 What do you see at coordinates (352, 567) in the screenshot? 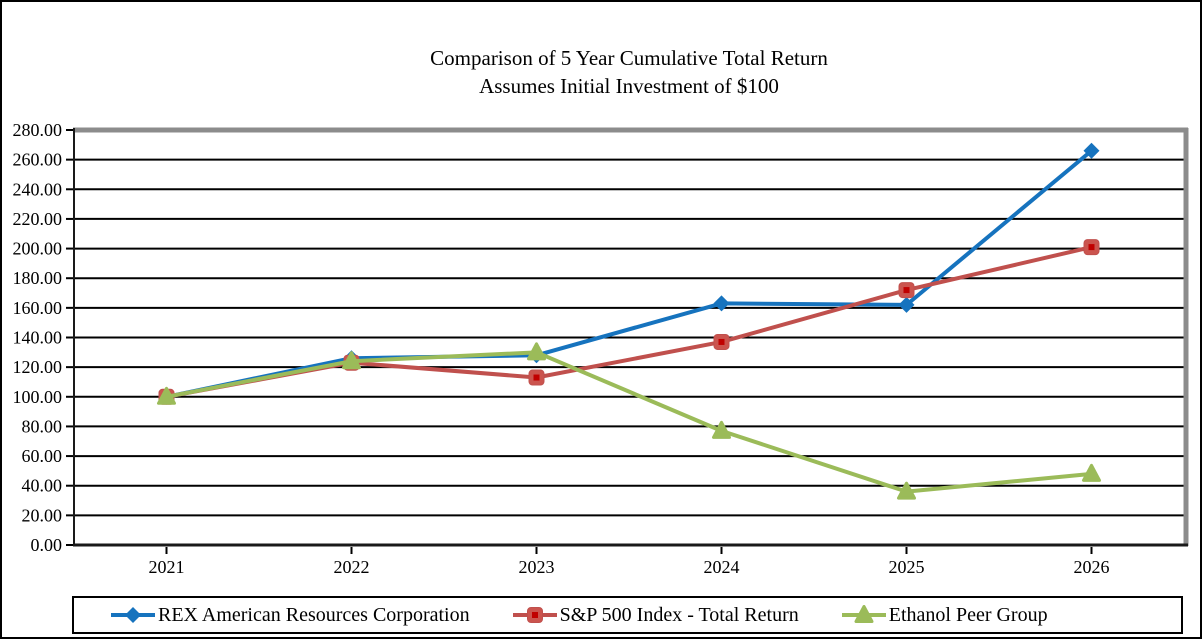
I see `x-tick-label: 2022` at bounding box center [352, 567].